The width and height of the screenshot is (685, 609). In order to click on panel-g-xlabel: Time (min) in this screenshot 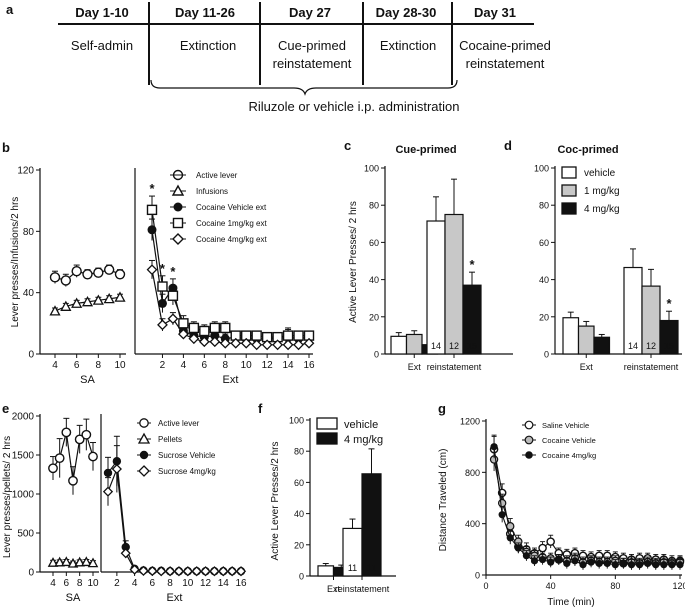, I will do `click(570, 602)`.